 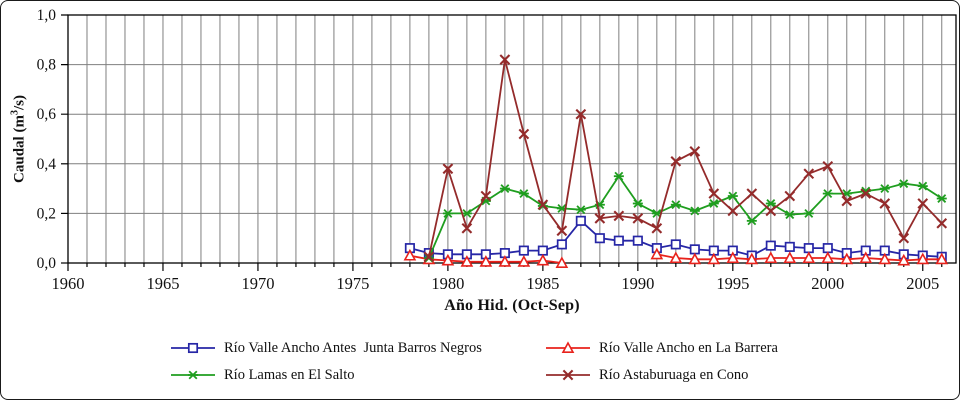 I want to click on legend-item-valle-ancho-la-barrera: Río Valle Ancho en La Barrera, so click(x=661, y=348).